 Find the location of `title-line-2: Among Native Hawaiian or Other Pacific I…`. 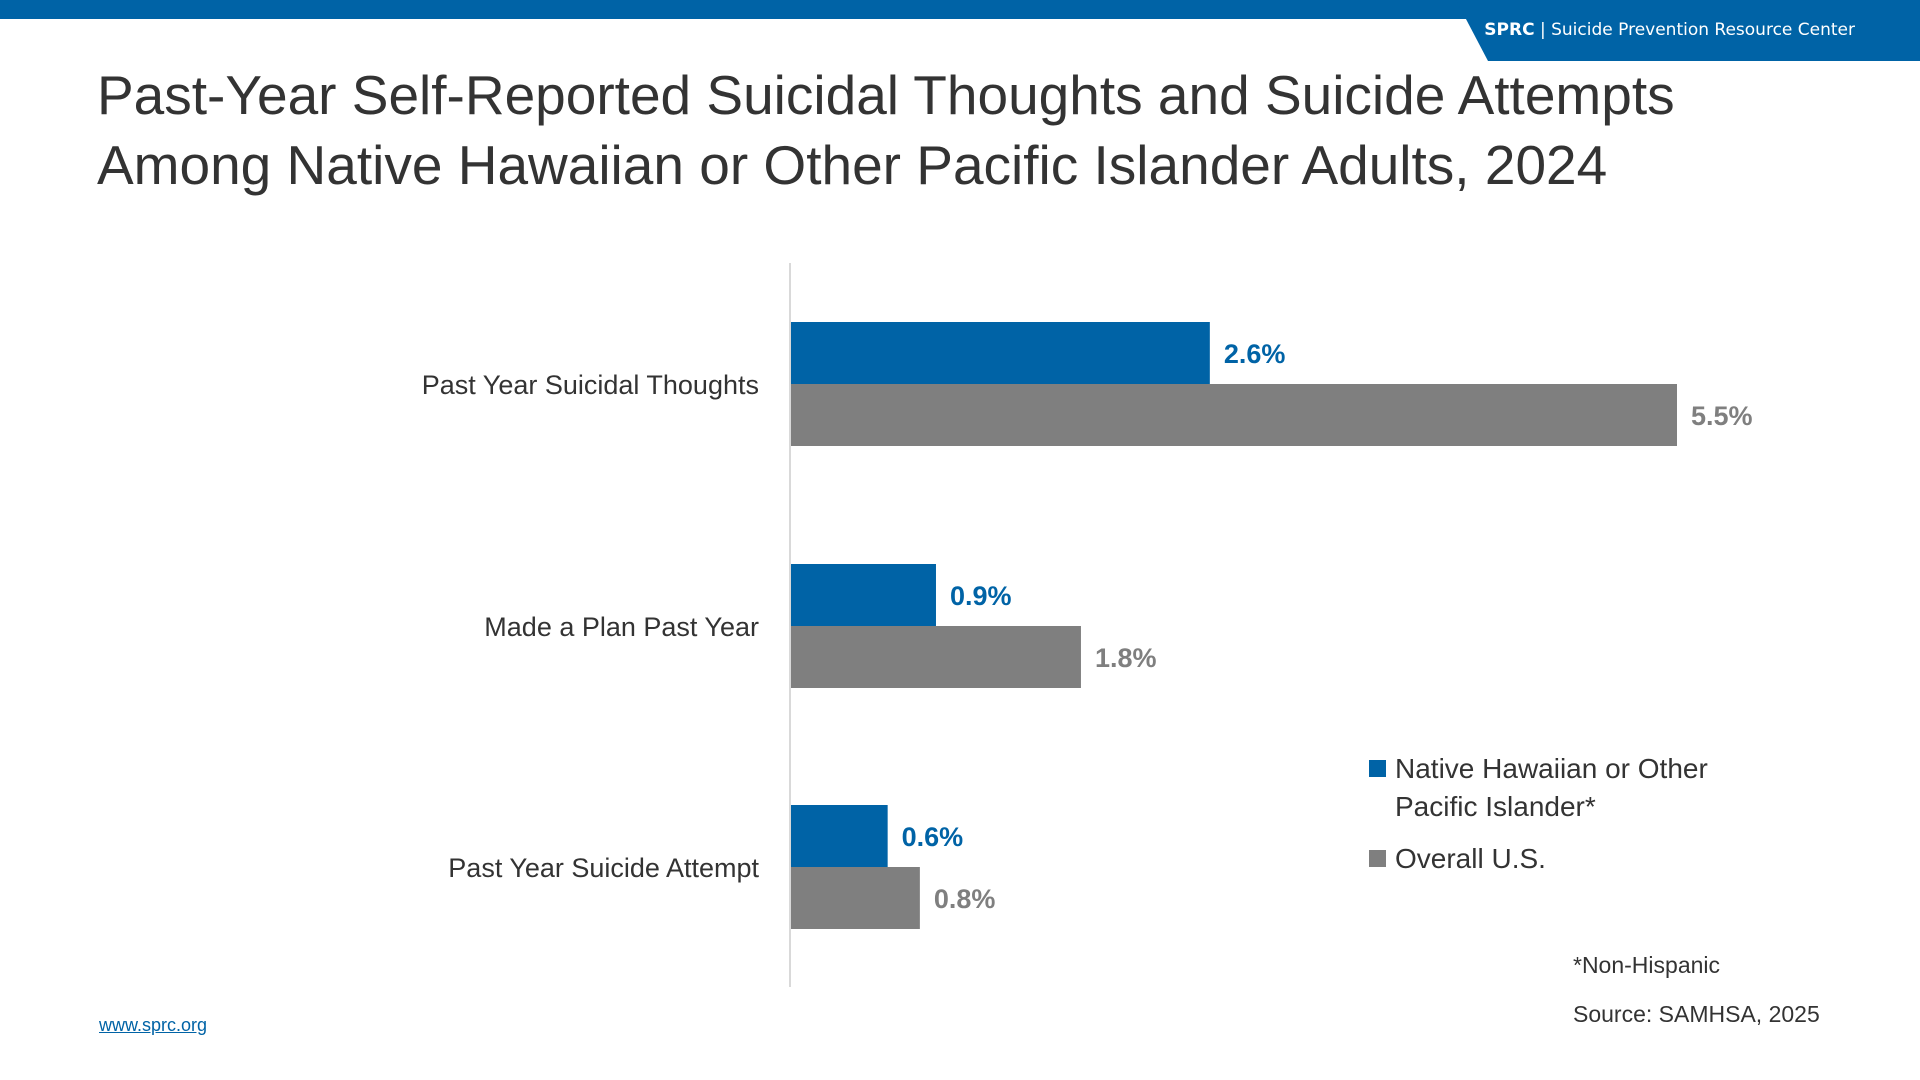

title-line-2: Among Native Hawaiian or Other Pacific I… is located at coordinates (852, 165).